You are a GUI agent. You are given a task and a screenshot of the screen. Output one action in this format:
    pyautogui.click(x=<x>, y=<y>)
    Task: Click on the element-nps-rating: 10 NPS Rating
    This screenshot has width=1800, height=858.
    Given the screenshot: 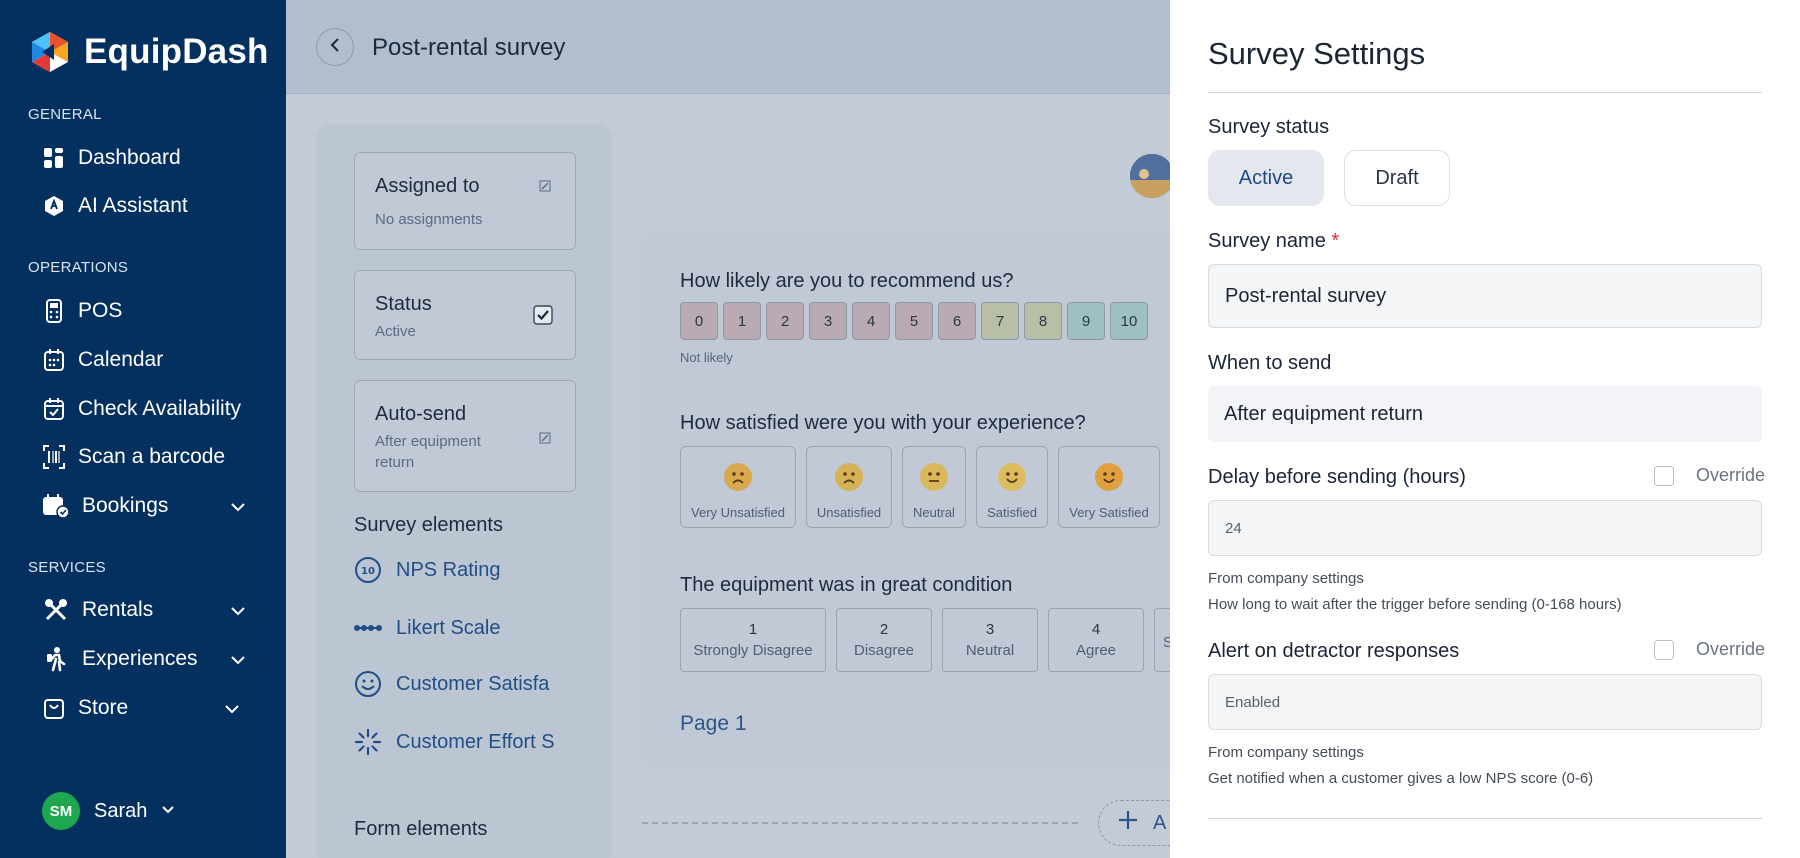 What is the action you would take?
    pyautogui.click(x=465, y=570)
    